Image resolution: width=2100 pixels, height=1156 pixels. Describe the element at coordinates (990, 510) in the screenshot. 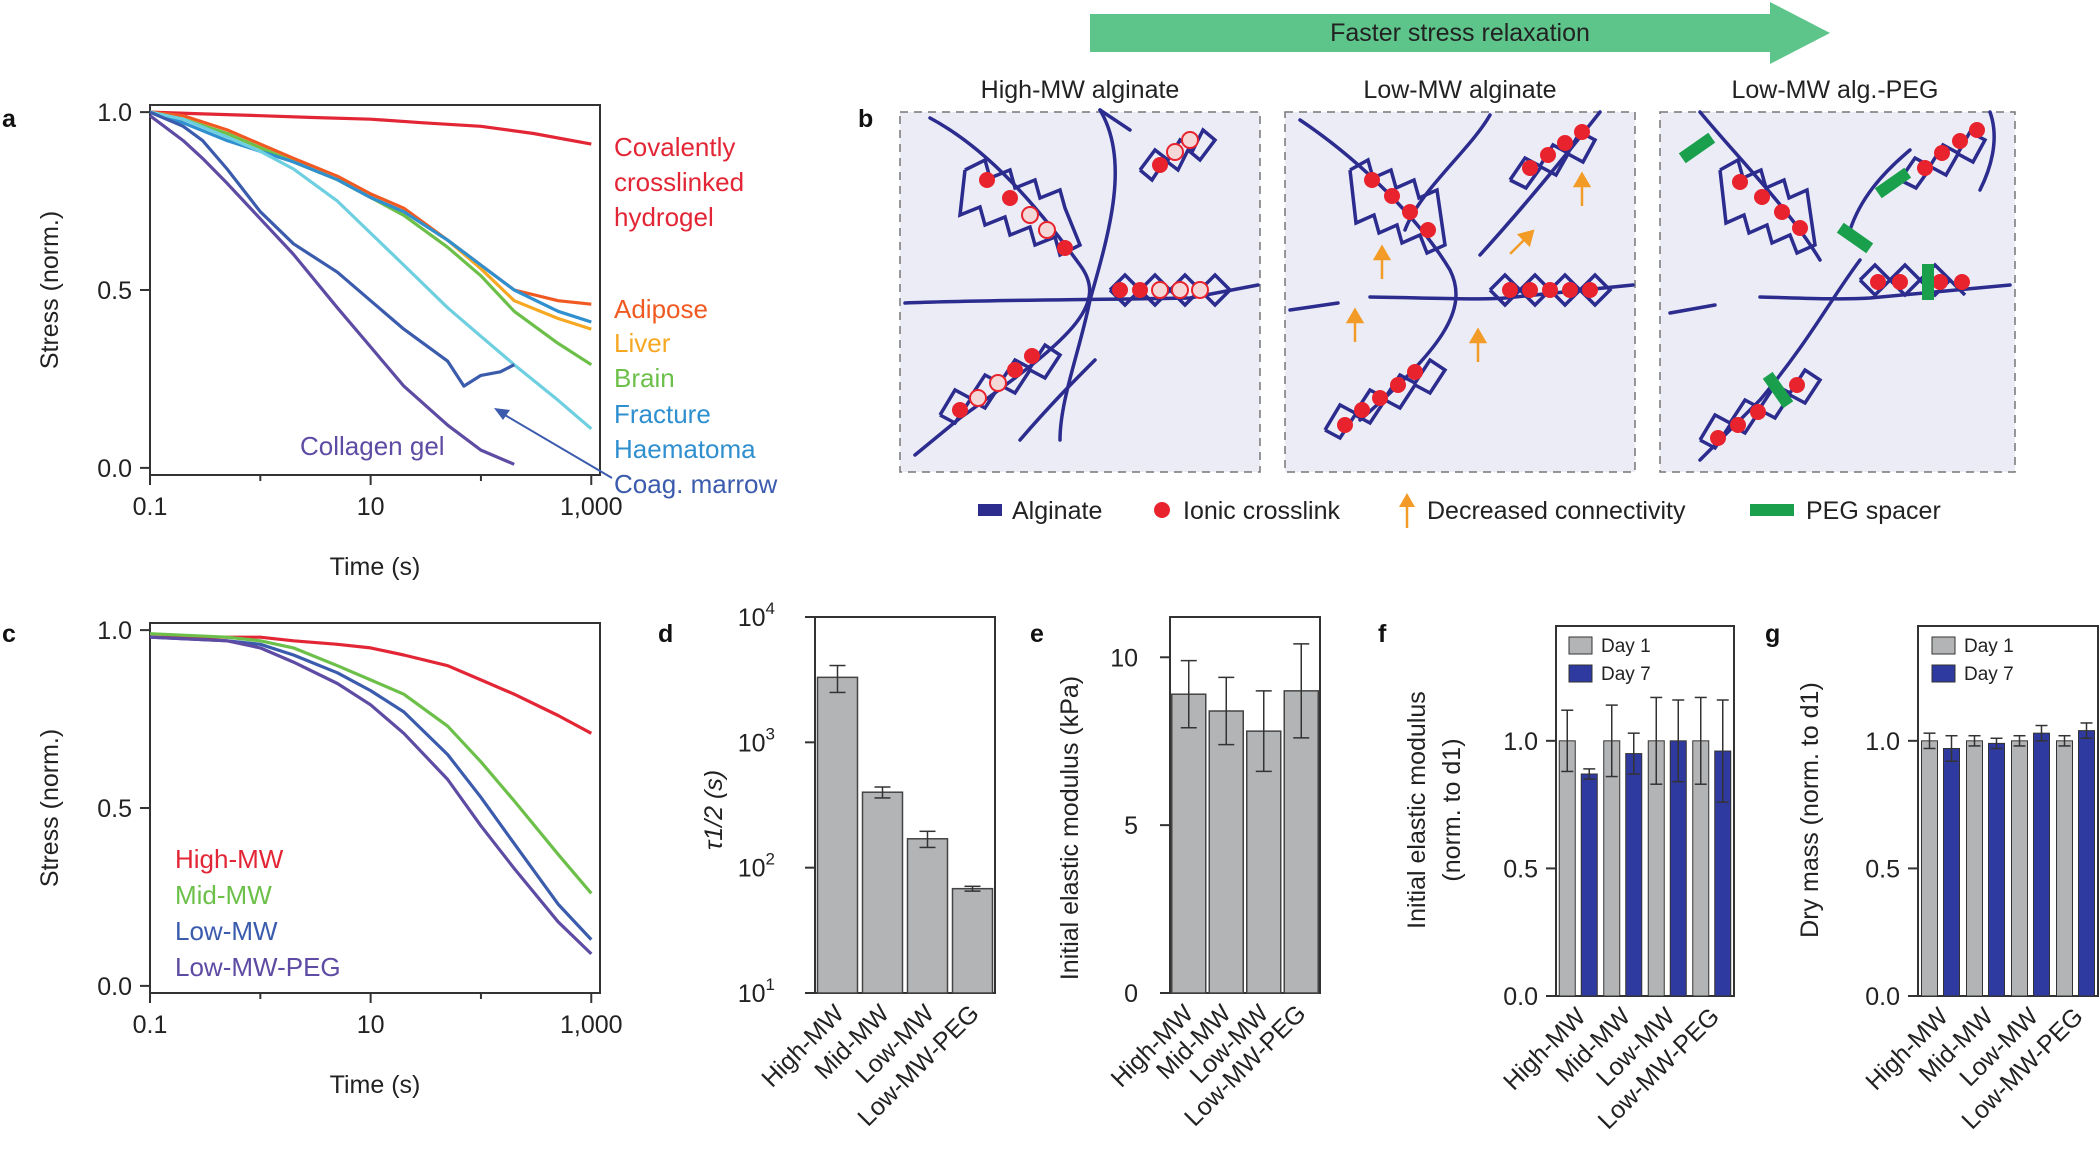

I see `legend-alginate-swatch` at that location.